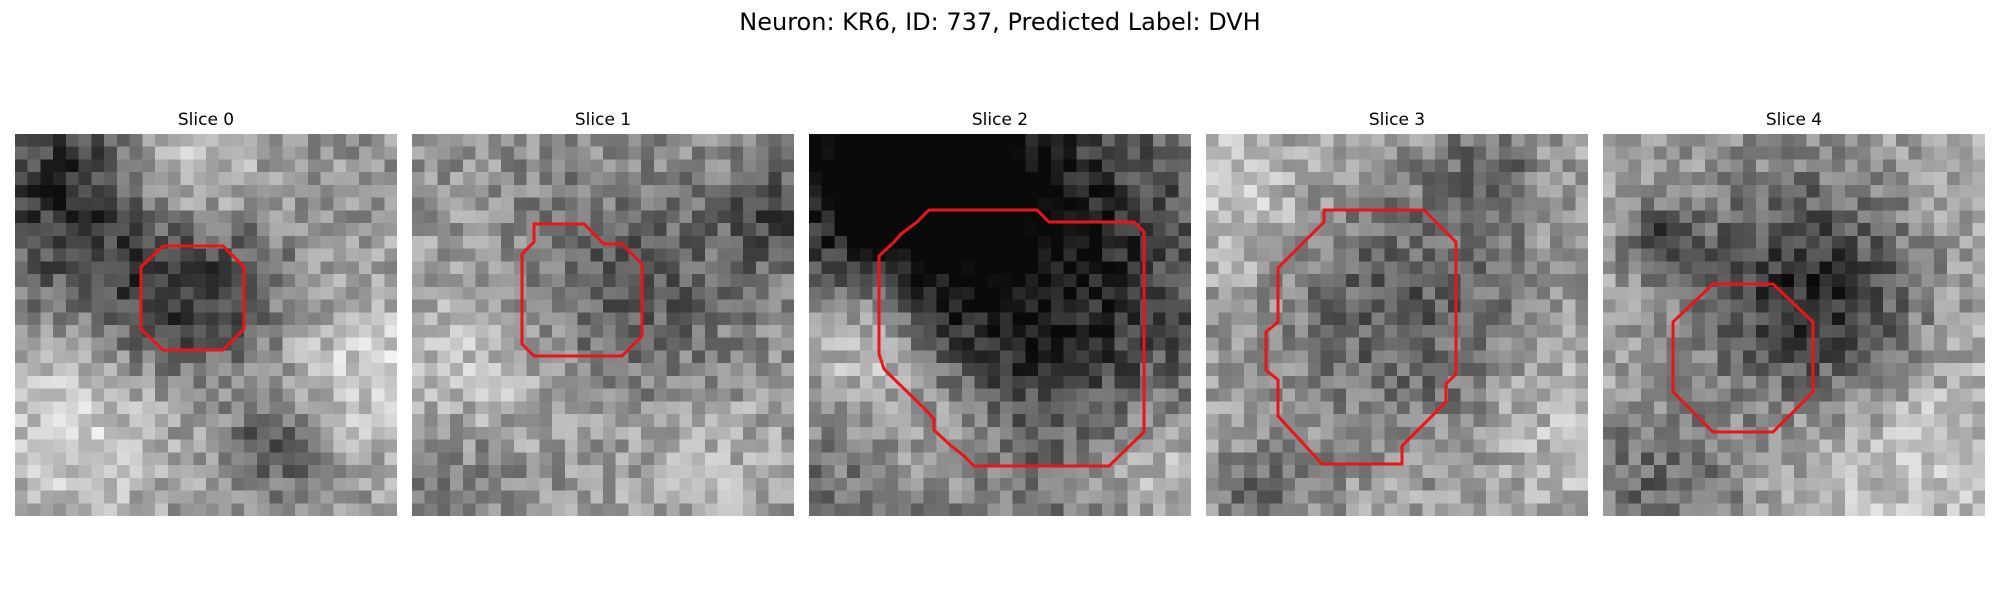 Image resolution: width=2000 pixels, height=600 pixels. I want to click on slice-panel-3: Slice 3, so click(1397, 312).